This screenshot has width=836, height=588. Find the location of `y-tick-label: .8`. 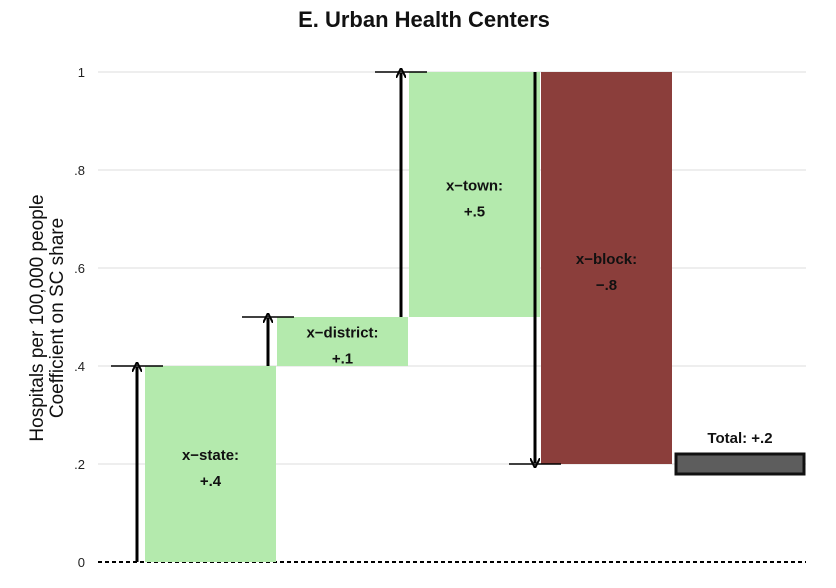

y-tick-label: .8 is located at coordinates (79, 170).